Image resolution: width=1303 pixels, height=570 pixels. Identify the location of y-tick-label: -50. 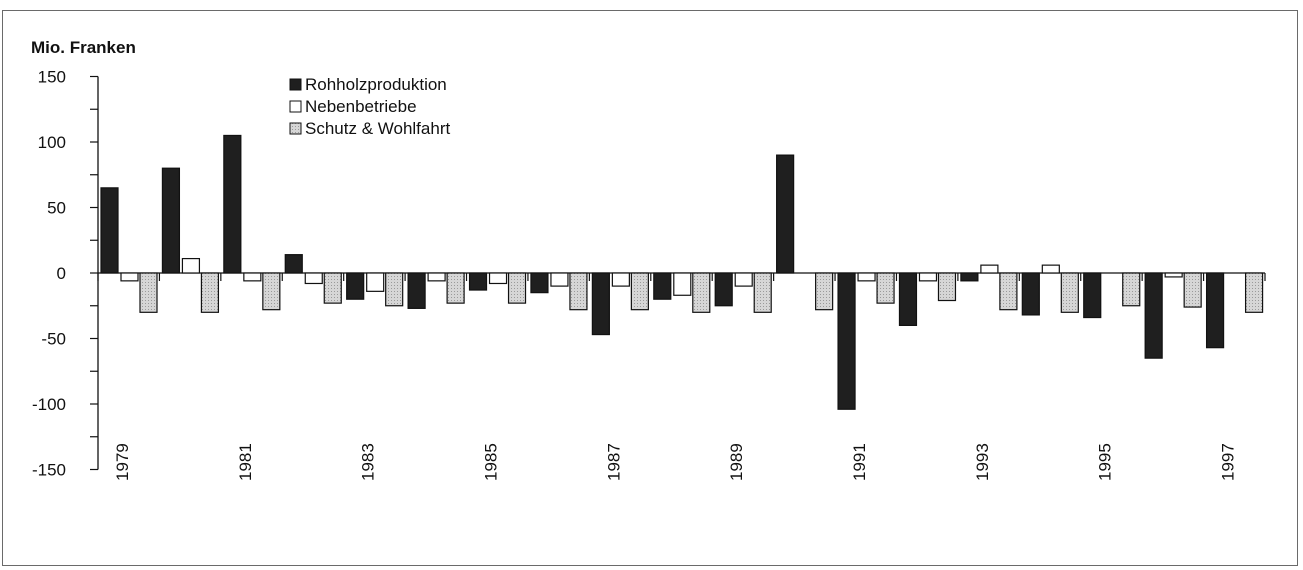
(53, 339).